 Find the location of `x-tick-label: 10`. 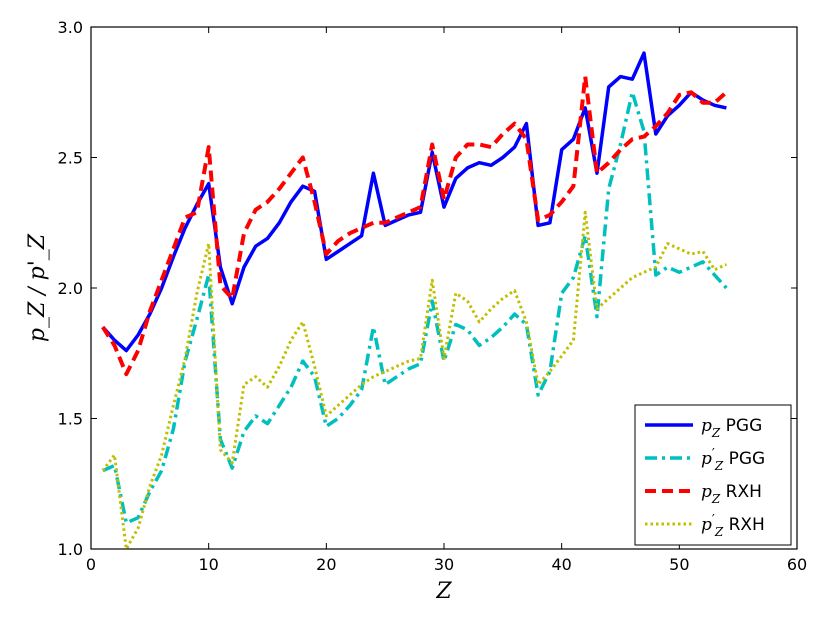

x-tick-label: 10 is located at coordinates (208, 564).